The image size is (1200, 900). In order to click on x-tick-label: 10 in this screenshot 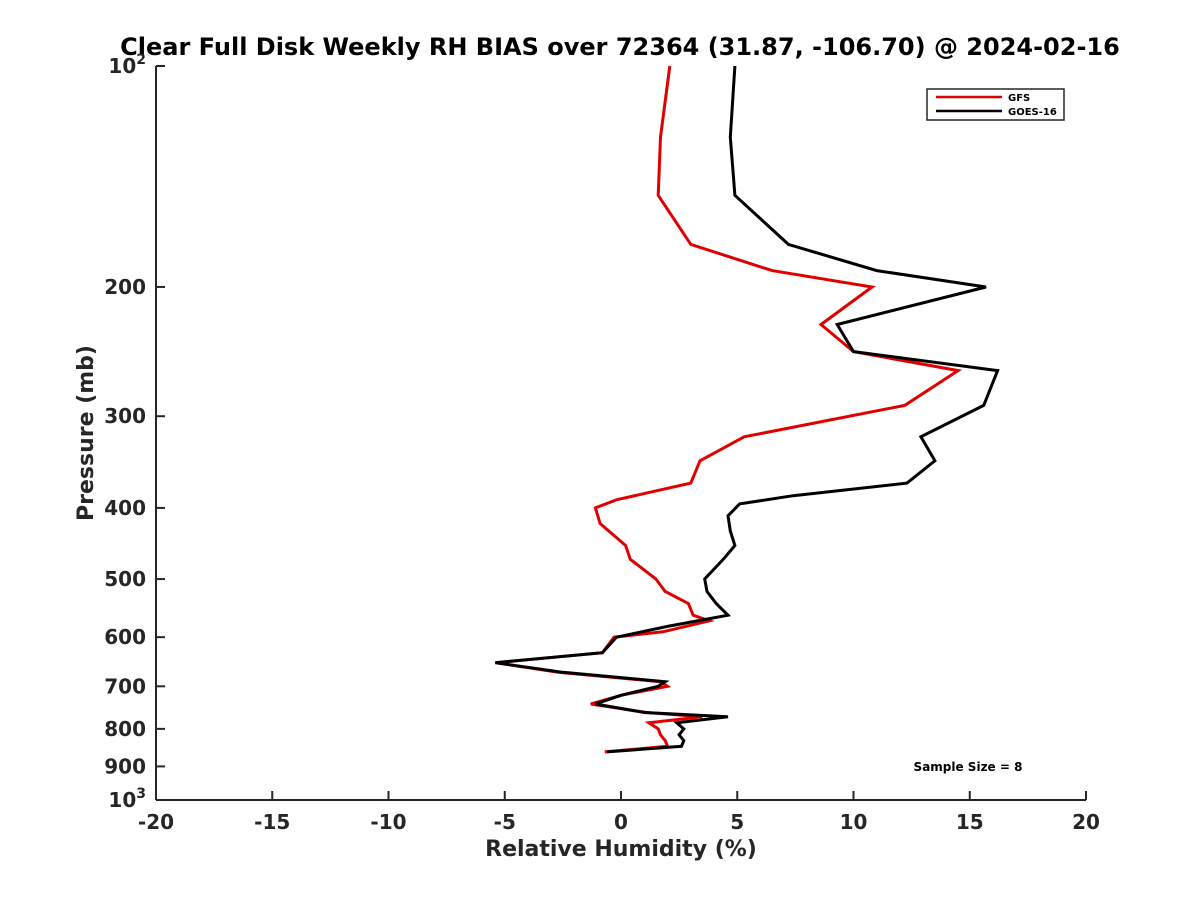, I will do `click(854, 822)`.